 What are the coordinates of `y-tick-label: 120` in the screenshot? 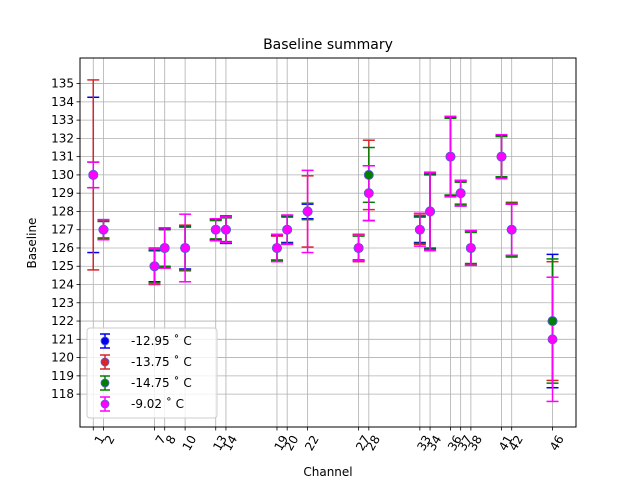 It's located at (62, 358).